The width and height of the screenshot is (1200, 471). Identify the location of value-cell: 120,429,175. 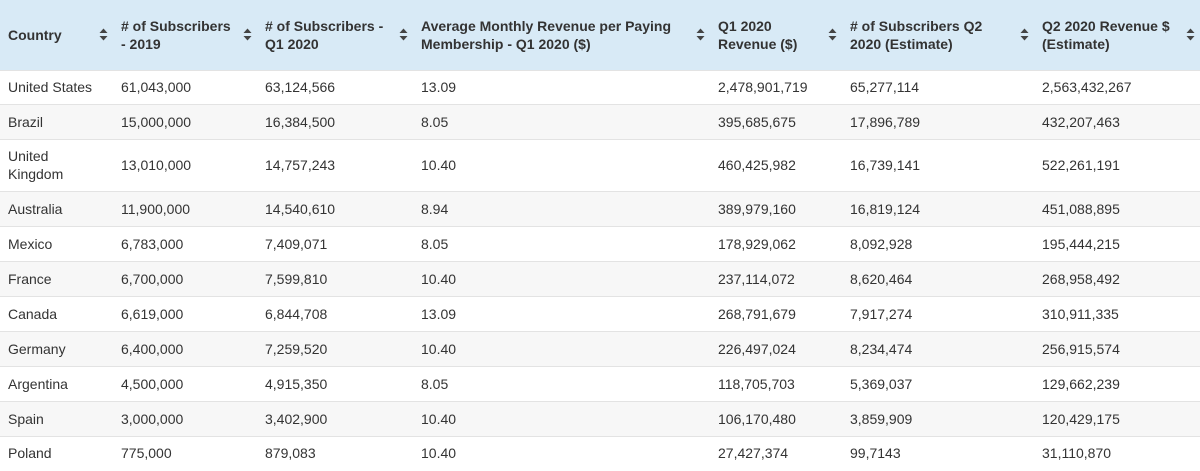
(1081, 418).